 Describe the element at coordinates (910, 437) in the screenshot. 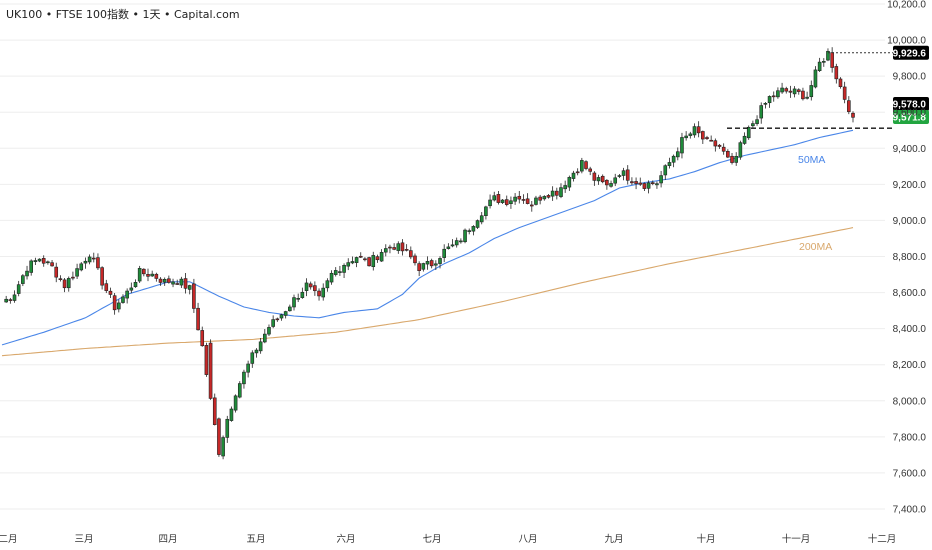

I see `y-tick-label: 7,800.0` at that location.